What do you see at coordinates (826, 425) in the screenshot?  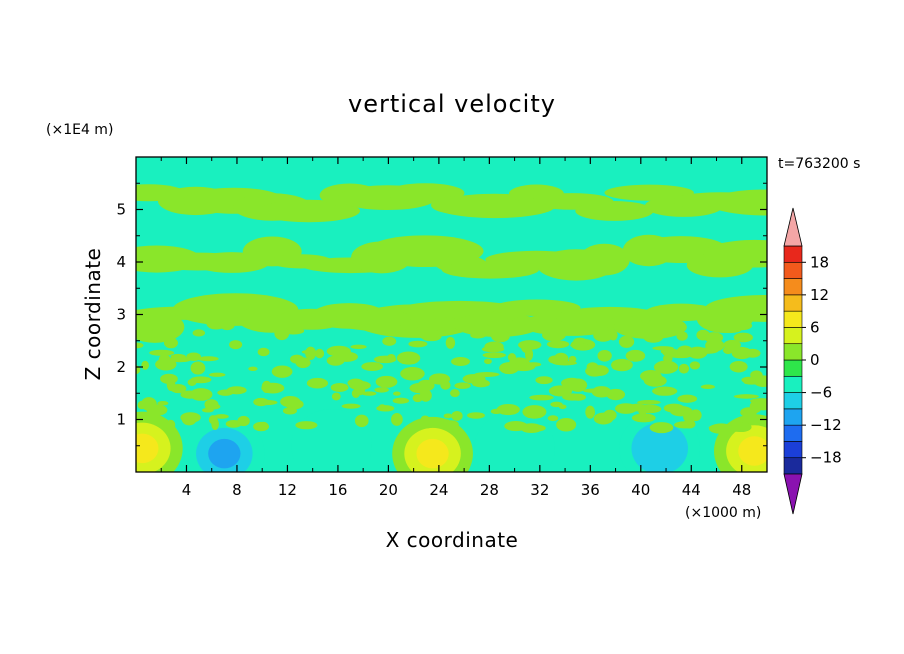 I see `colorbar-tick-label: −12` at bounding box center [826, 425].